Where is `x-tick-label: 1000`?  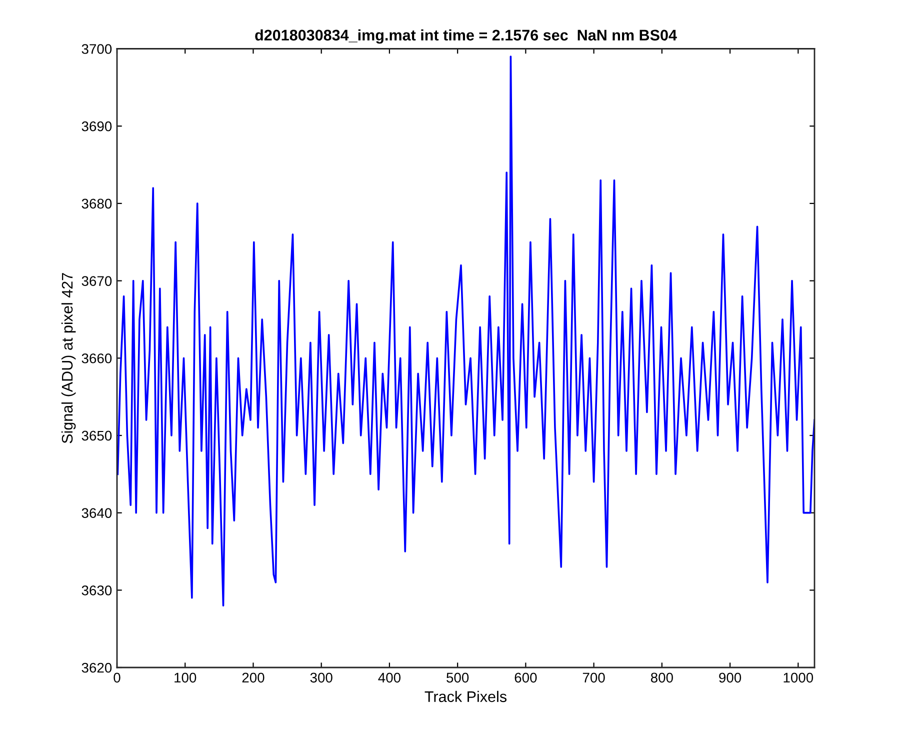
x-tick-label: 1000 is located at coordinates (799, 677).